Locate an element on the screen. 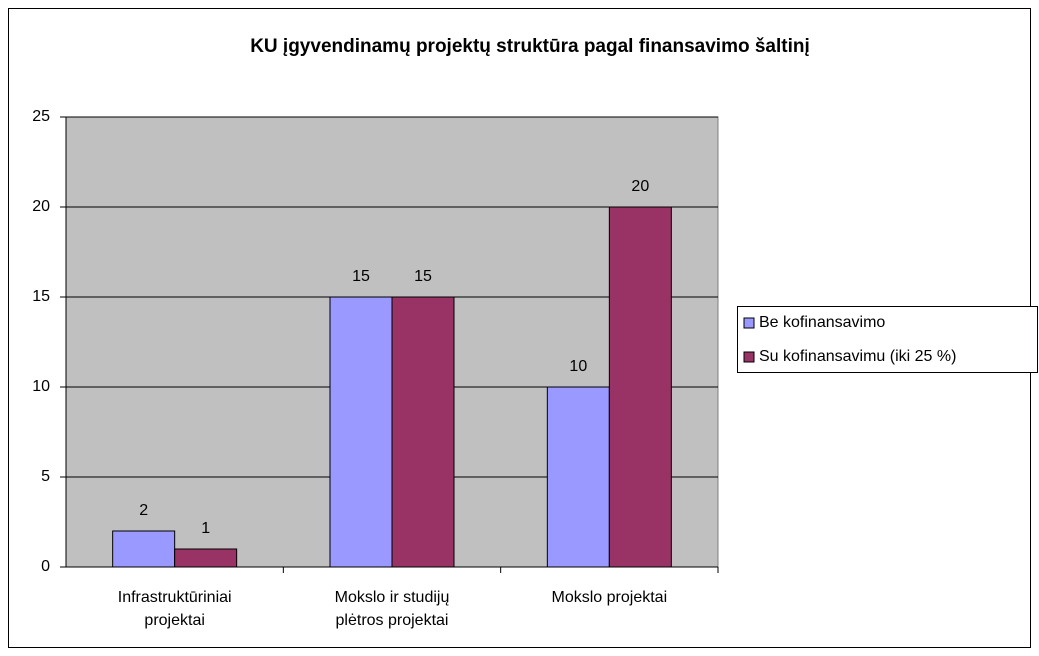 The height and width of the screenshot is (656, 1039). x-tick-label: plėtros projektai is located at coordinates (392, 620).